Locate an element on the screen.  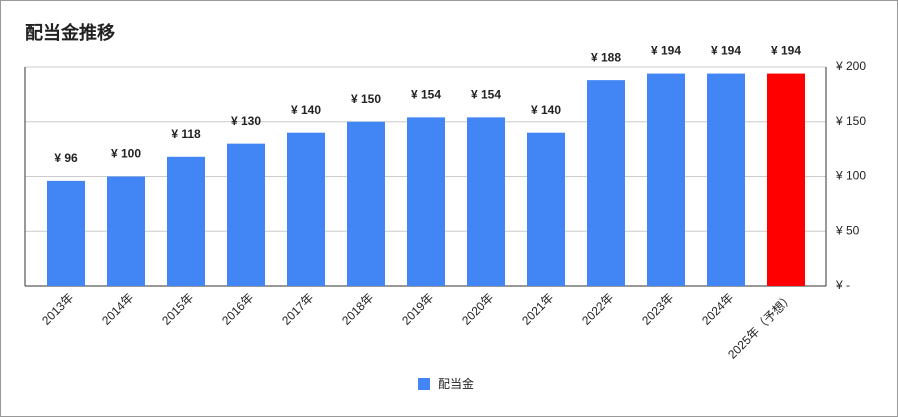
value-label: ¥ 188 is located at coordinates (606, 57).